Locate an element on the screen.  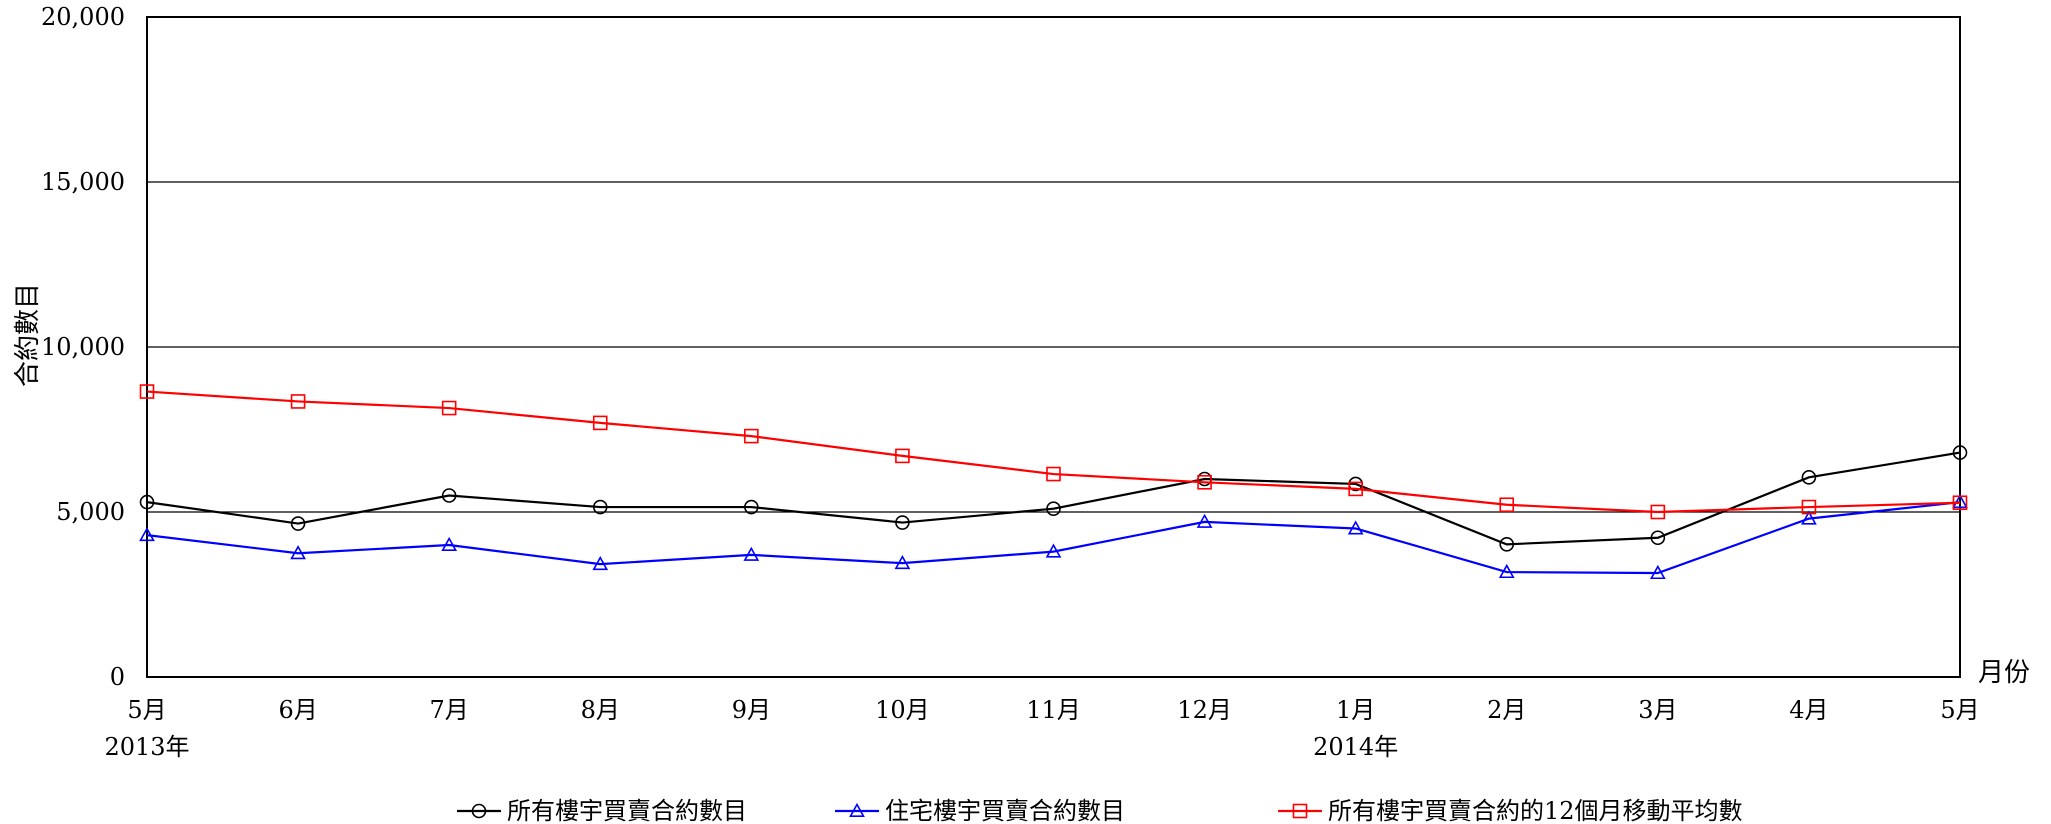
legend: 所有樓宇買賣合約數目 住宅樓宇買賣合約數目 所有樓宇買賣合約的12個月移動平均數 is located at coordinates (1100, 810).